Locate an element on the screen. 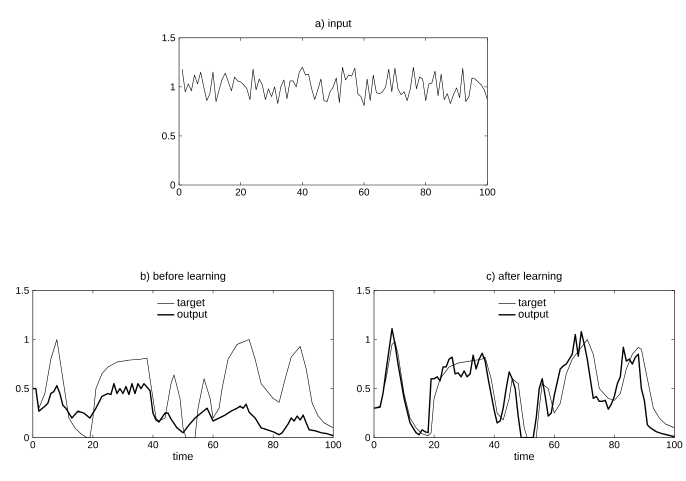 This screenshot has width=686, height=481. chart-title: c) after learning is located at coordinates (524, 277).